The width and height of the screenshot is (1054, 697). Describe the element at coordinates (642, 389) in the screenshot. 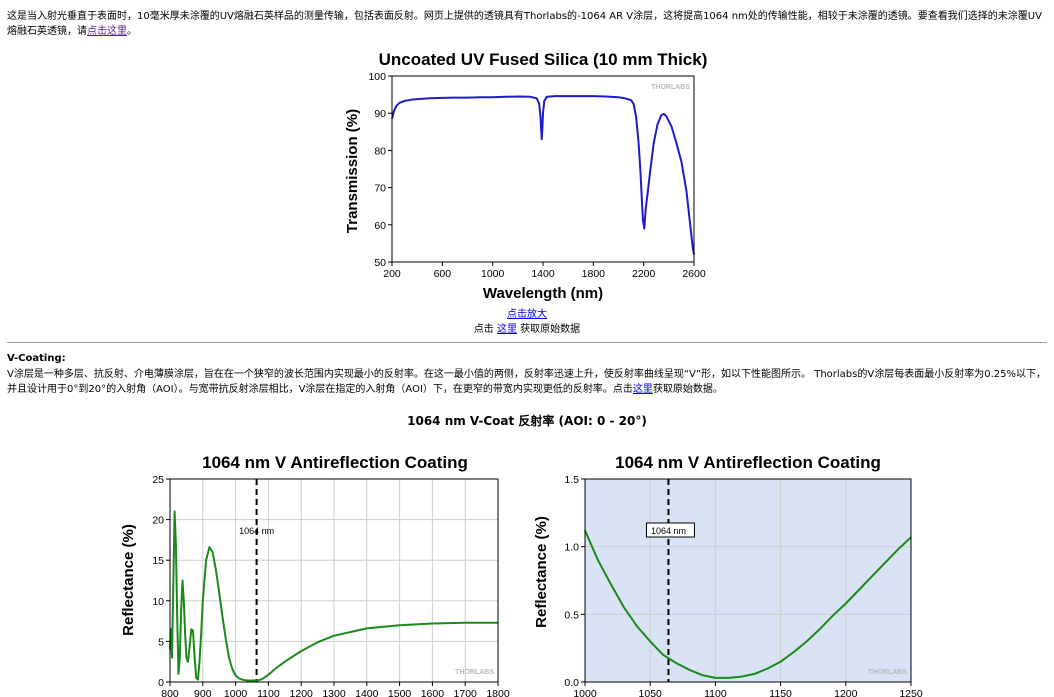

I see `vcoating-raw-data-link: 这里` at that location.